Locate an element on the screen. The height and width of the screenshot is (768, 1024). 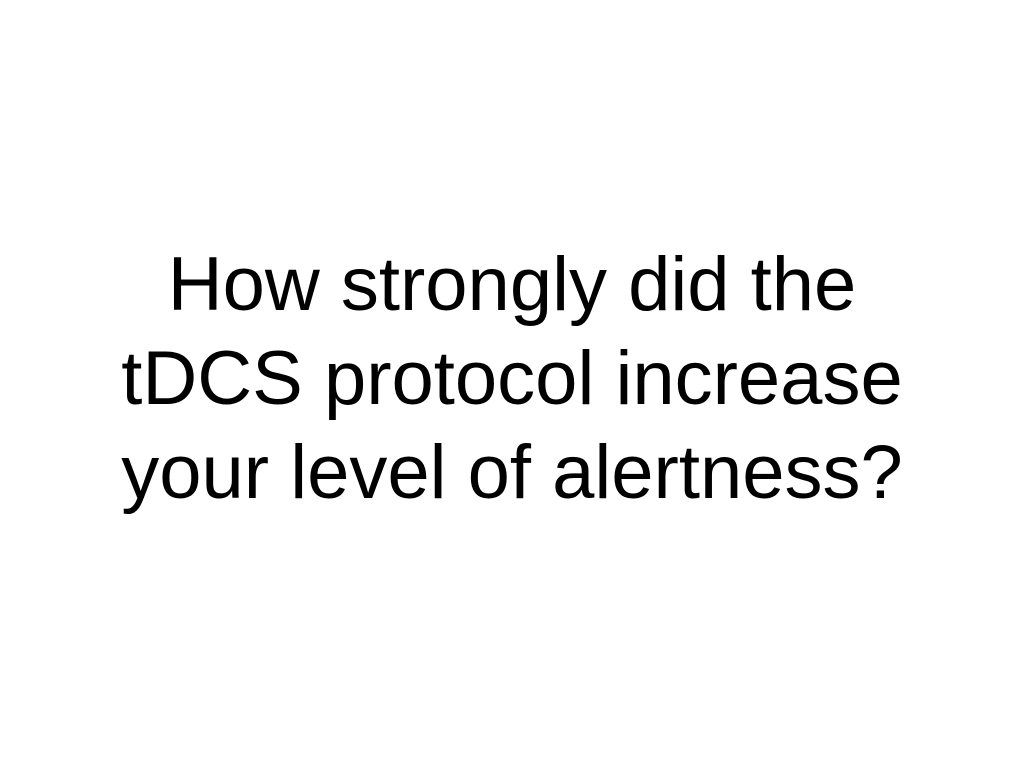
question-line-3: your level of alertness? is located at coordinates (512, 472).